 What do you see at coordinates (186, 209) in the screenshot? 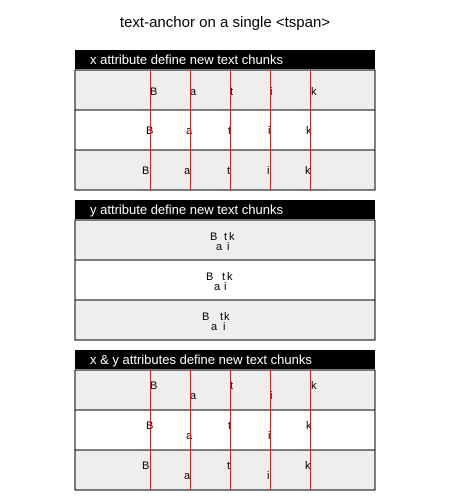
I see `section-header-label: y attribute define new text chunks` at bounding box center [186, 209].